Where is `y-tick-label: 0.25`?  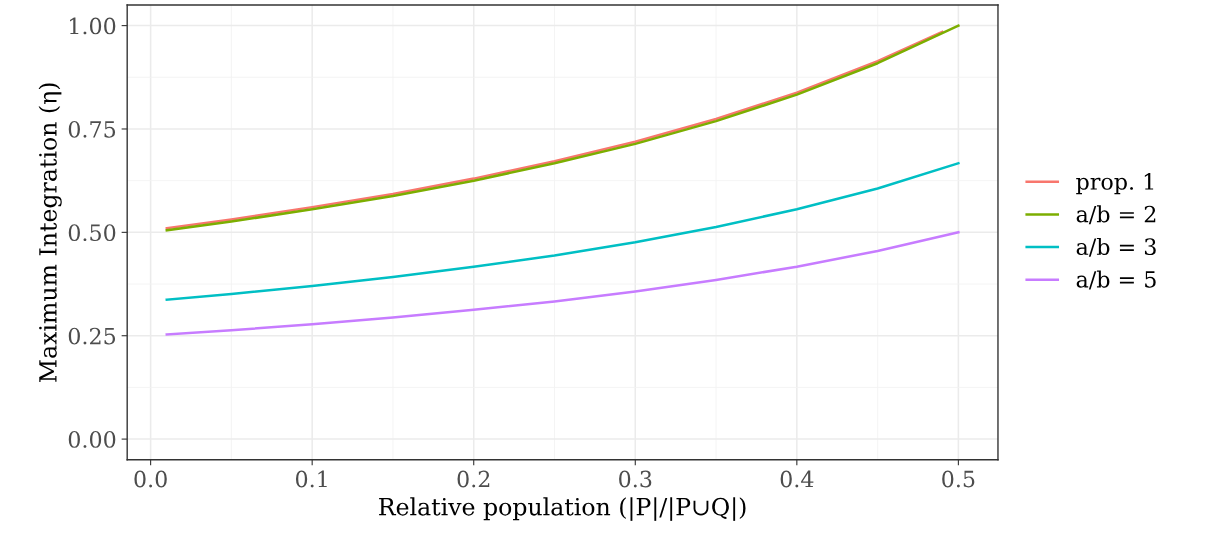 y-tick-label: 0.25 is located at coordinates (92, 336).